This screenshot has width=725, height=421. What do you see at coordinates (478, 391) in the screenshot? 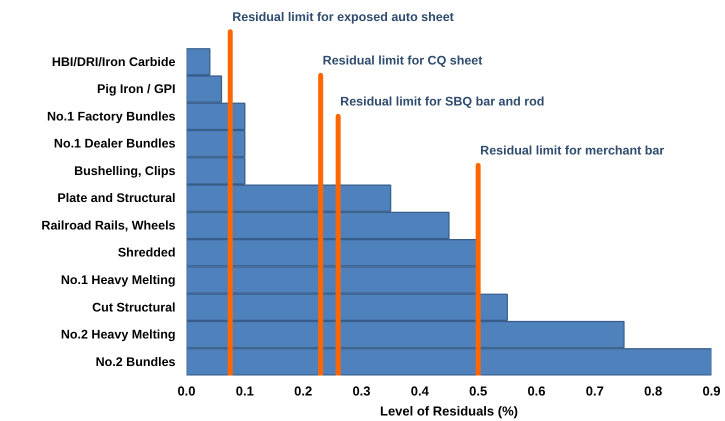
I see `x-tick-label: 0.5` at bounding box center [478, 391].